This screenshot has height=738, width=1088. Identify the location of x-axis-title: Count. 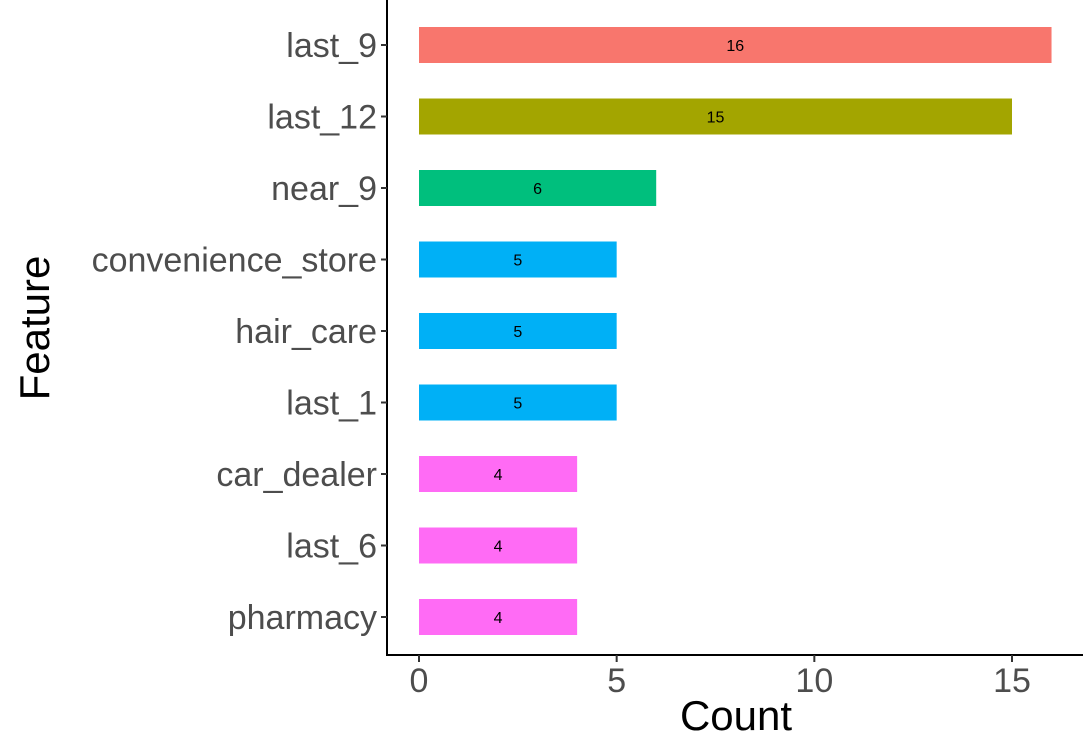
(736, 715).